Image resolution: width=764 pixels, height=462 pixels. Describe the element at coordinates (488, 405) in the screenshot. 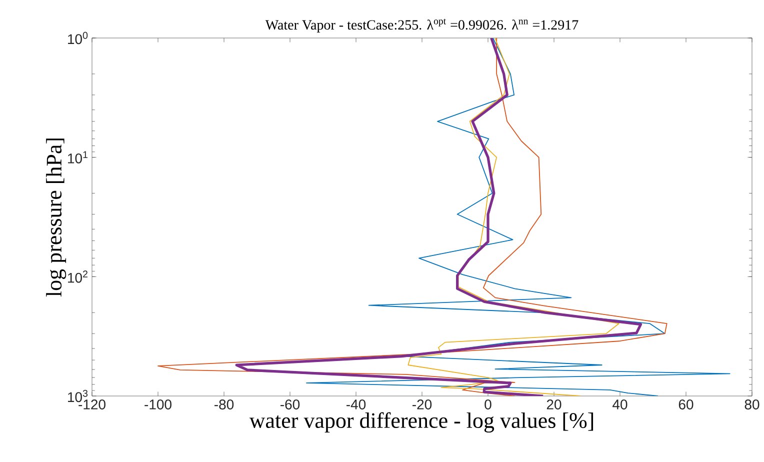

I see `x-tick-label: 0` at that location.